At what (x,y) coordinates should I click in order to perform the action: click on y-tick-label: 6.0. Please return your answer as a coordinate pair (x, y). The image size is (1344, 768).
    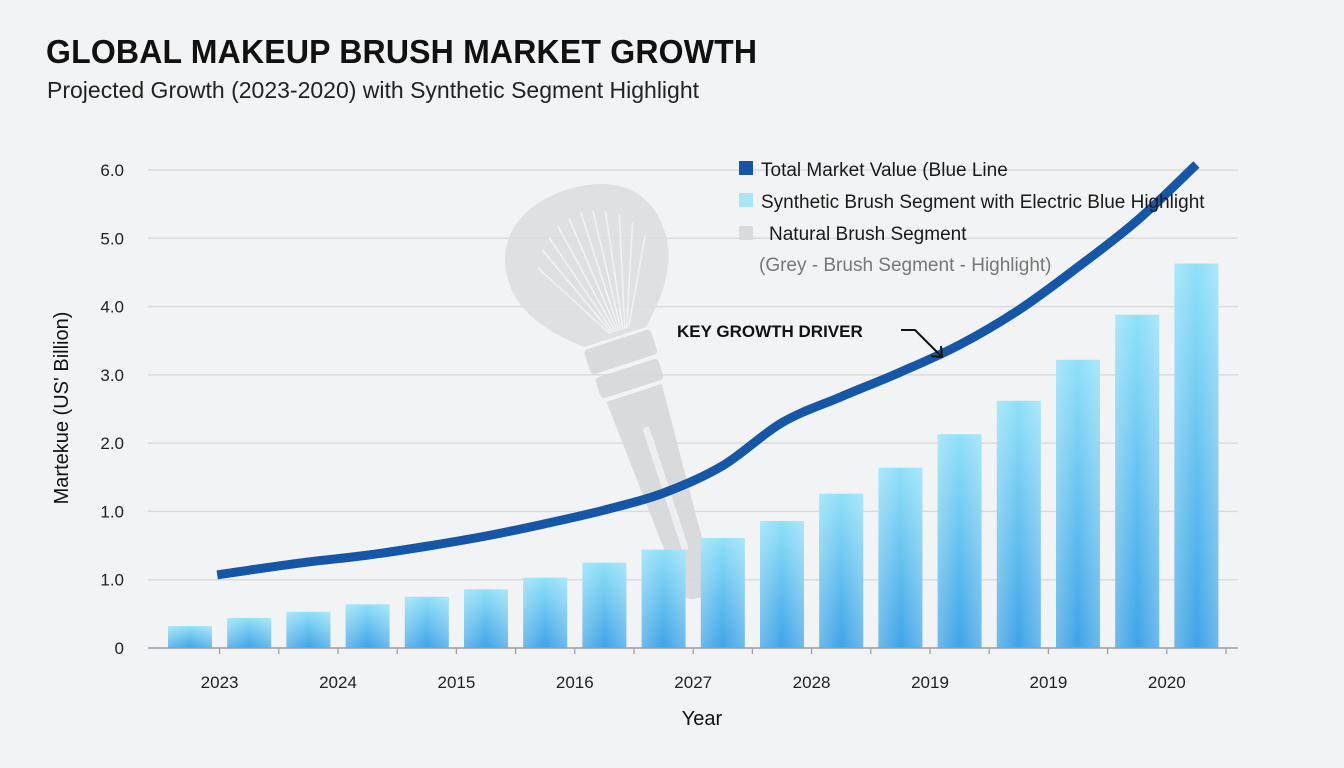
    Looking at the image, I should click on (112, 170).